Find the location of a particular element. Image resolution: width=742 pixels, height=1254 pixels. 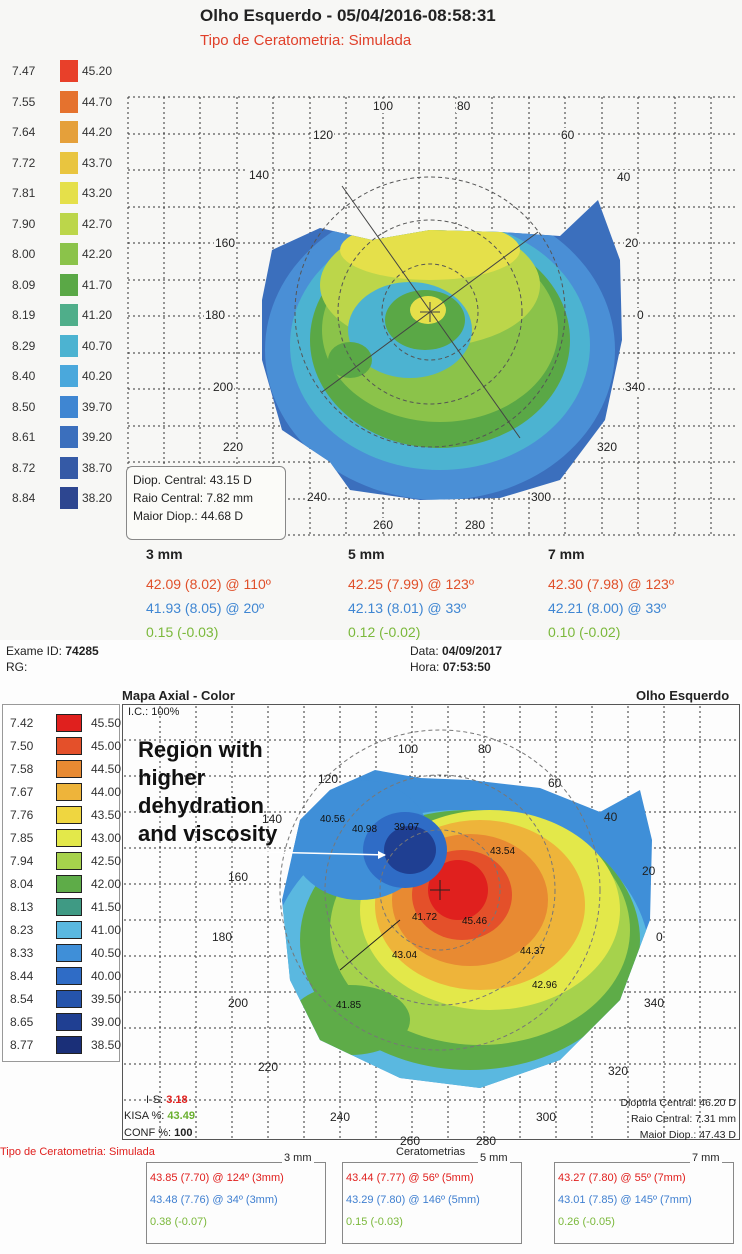

legend-row: 7.85 43.00 is located at coordinates (63, 838).